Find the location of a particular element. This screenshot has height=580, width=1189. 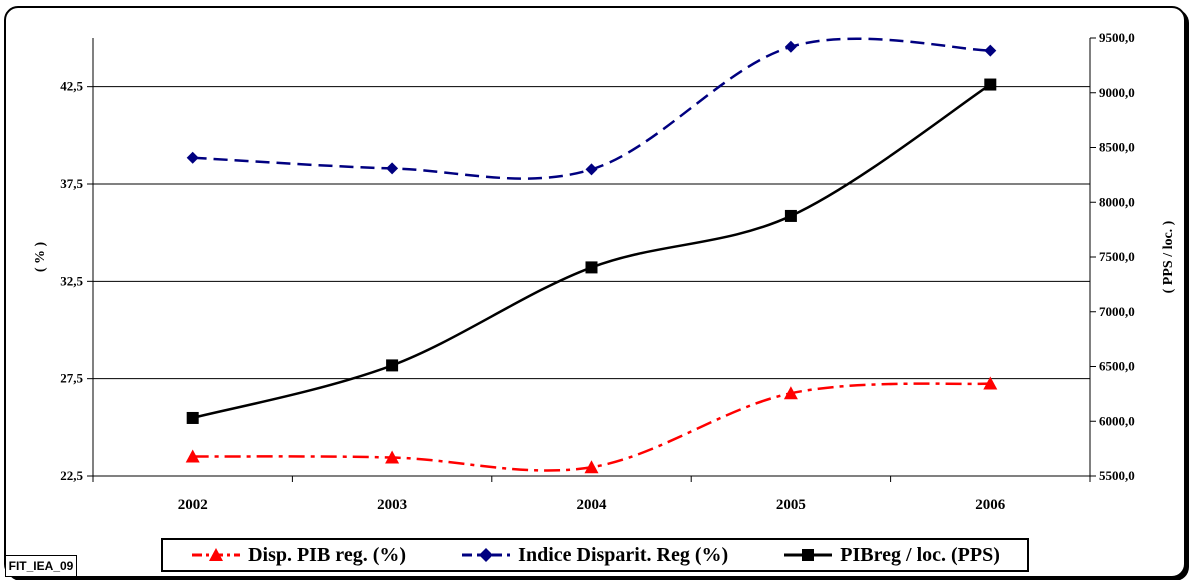

y-left-title: ( % ) is located at coordinates (40, 257).